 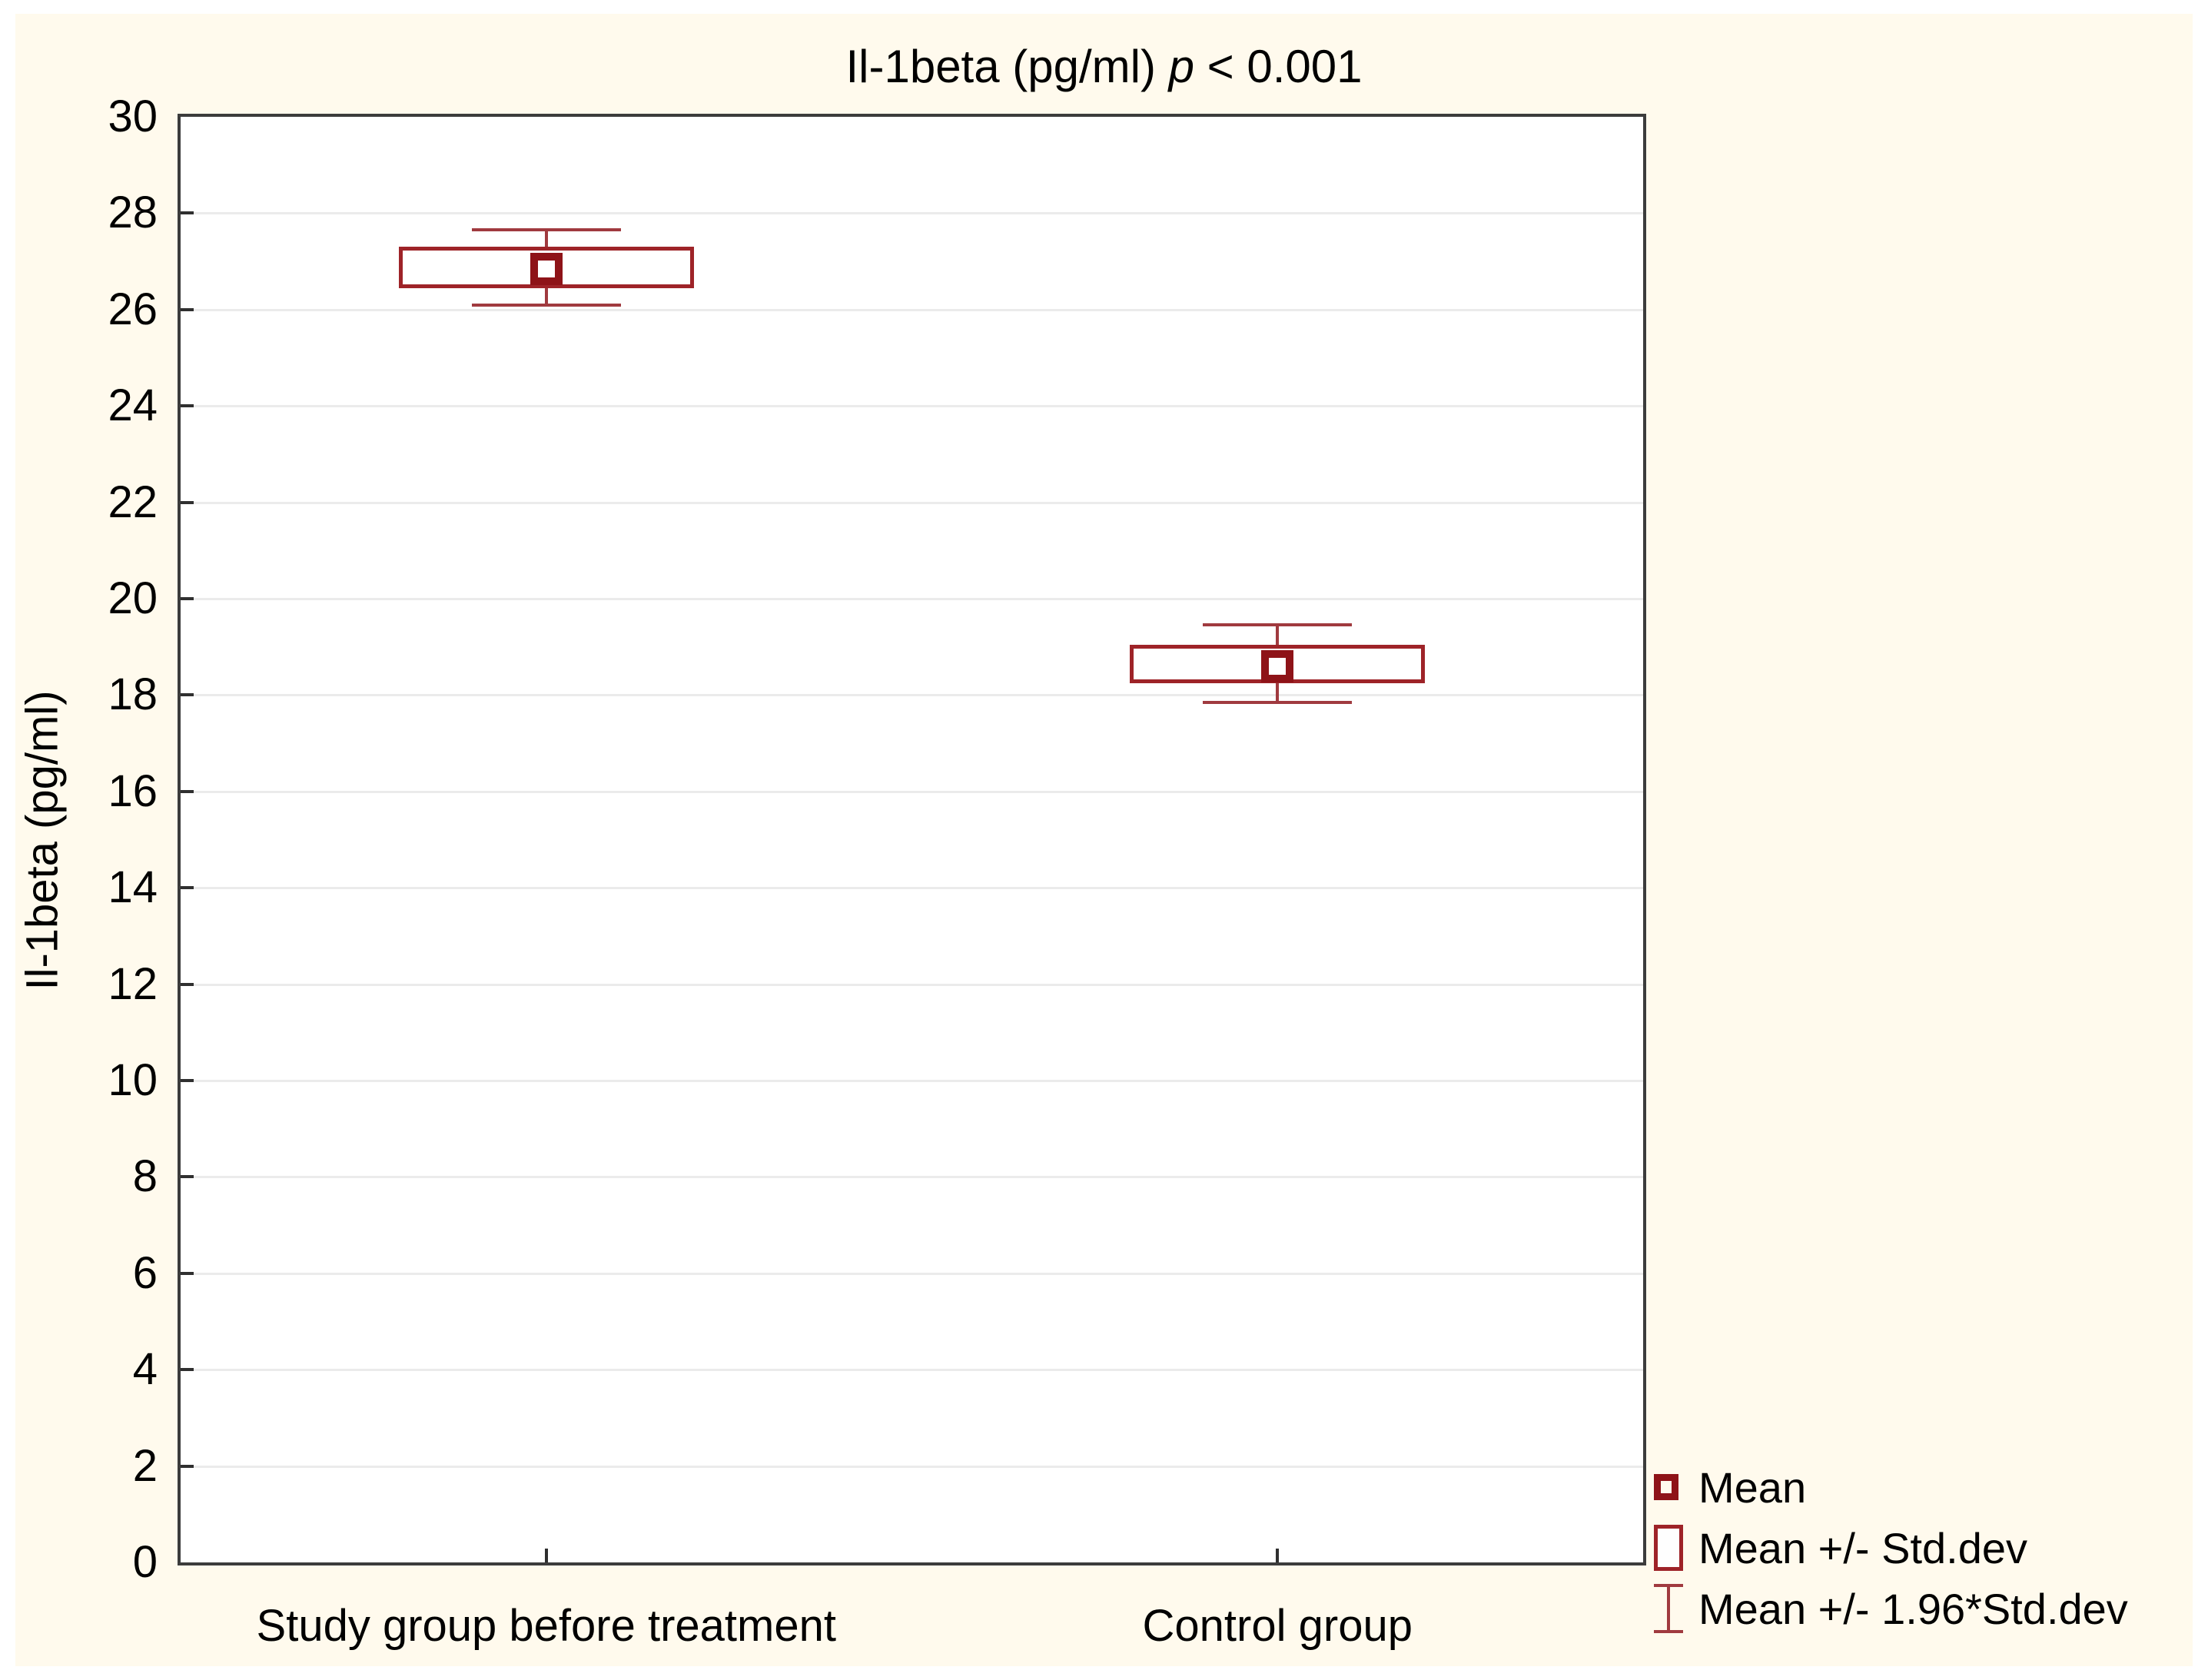 I want to click on y-tick-label: 26, so click(x=133, y=309).